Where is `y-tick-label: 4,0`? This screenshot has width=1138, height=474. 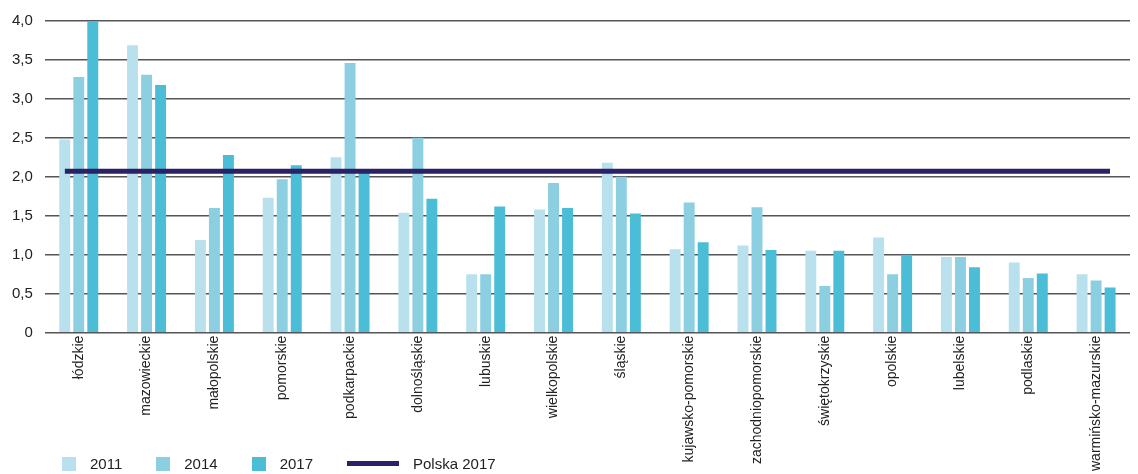
y-tick-label: 4,0 is located at coordinates (22, 20).